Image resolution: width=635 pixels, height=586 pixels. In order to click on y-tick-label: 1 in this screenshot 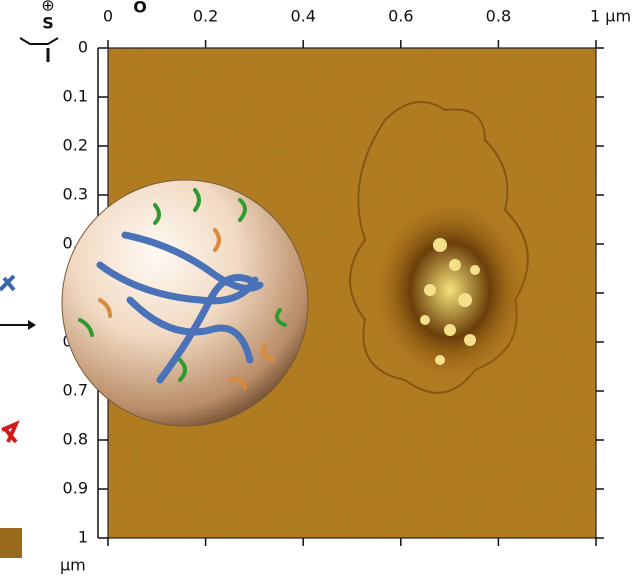, I will do `click(83, 537)`.